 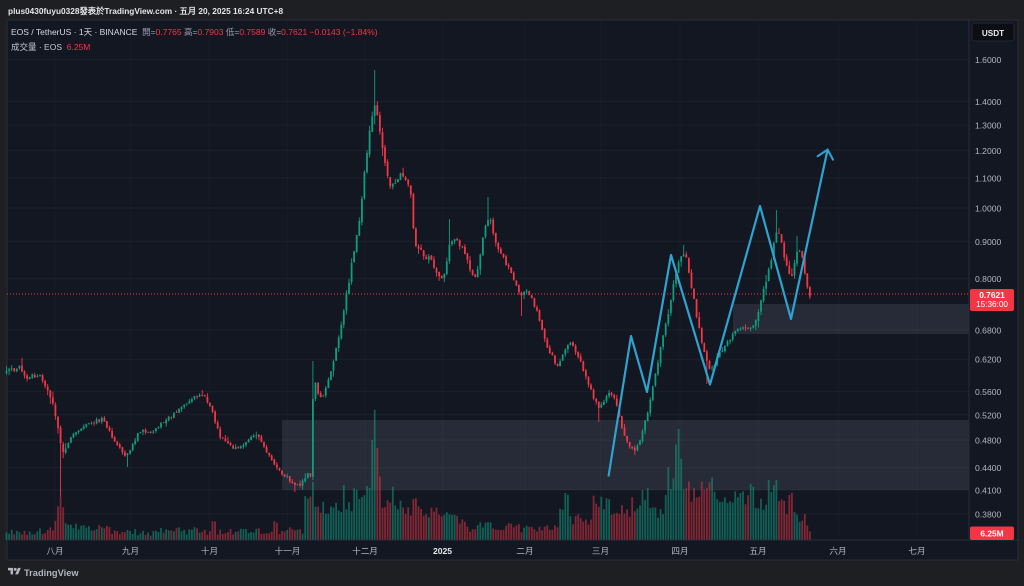 I want to click on svg-text: 四月, so click(x=679, y=551).